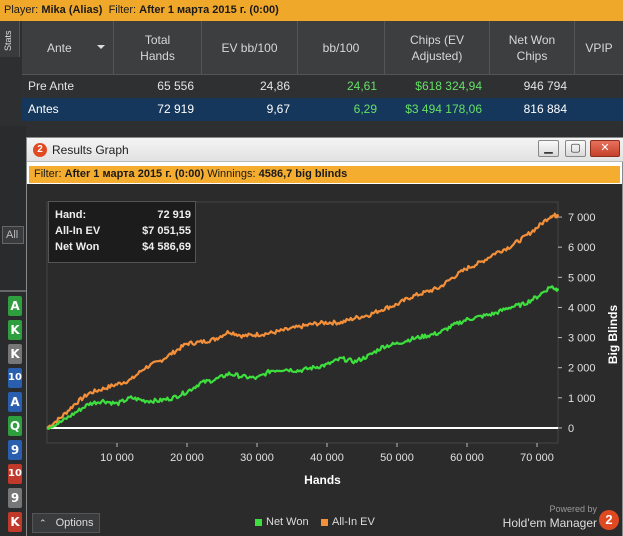 This screenshot has width=623, height=536. What do you see at coordinates (166, 247) in the screenshot?
I see `net-won-value: $4 586,69` at bounding box center [166, 247].